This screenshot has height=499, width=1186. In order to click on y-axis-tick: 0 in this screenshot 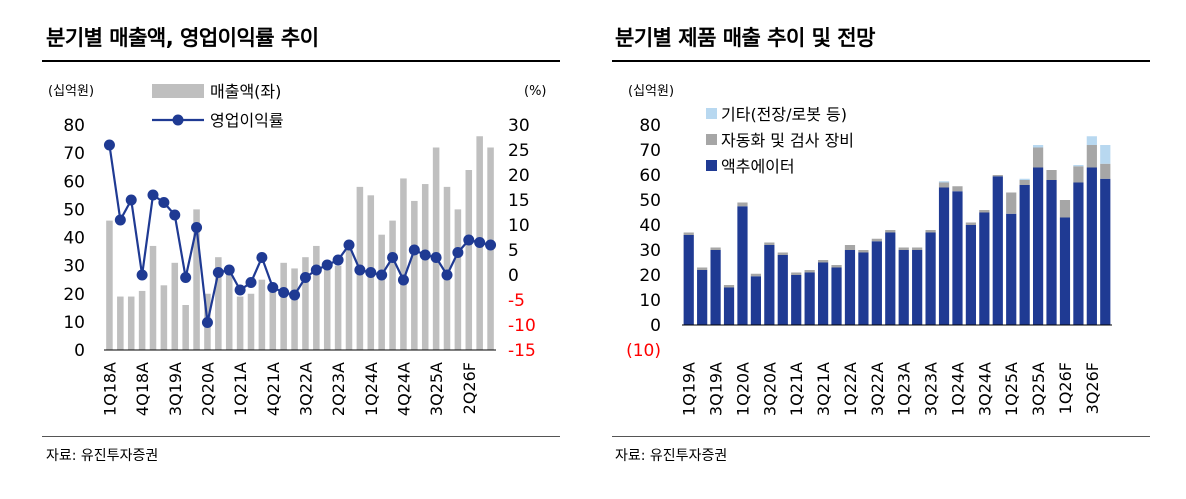, I will do `click(655, 326)`.